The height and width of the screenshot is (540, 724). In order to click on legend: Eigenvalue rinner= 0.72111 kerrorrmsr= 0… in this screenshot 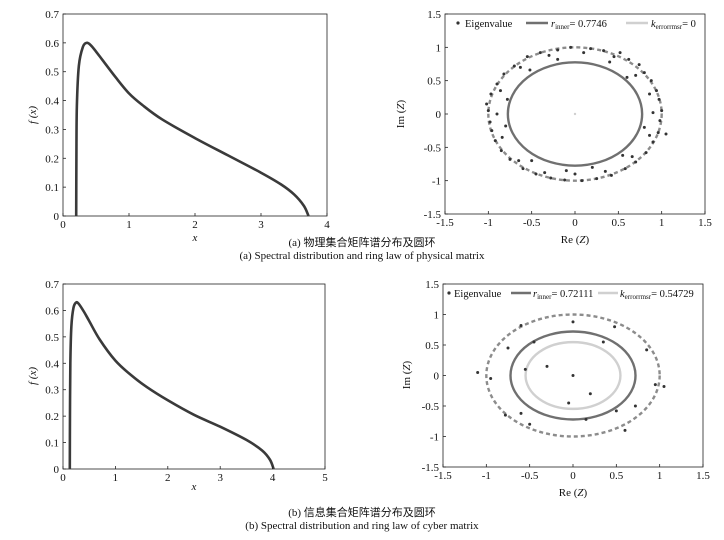, I will do `click(570, 295)`.